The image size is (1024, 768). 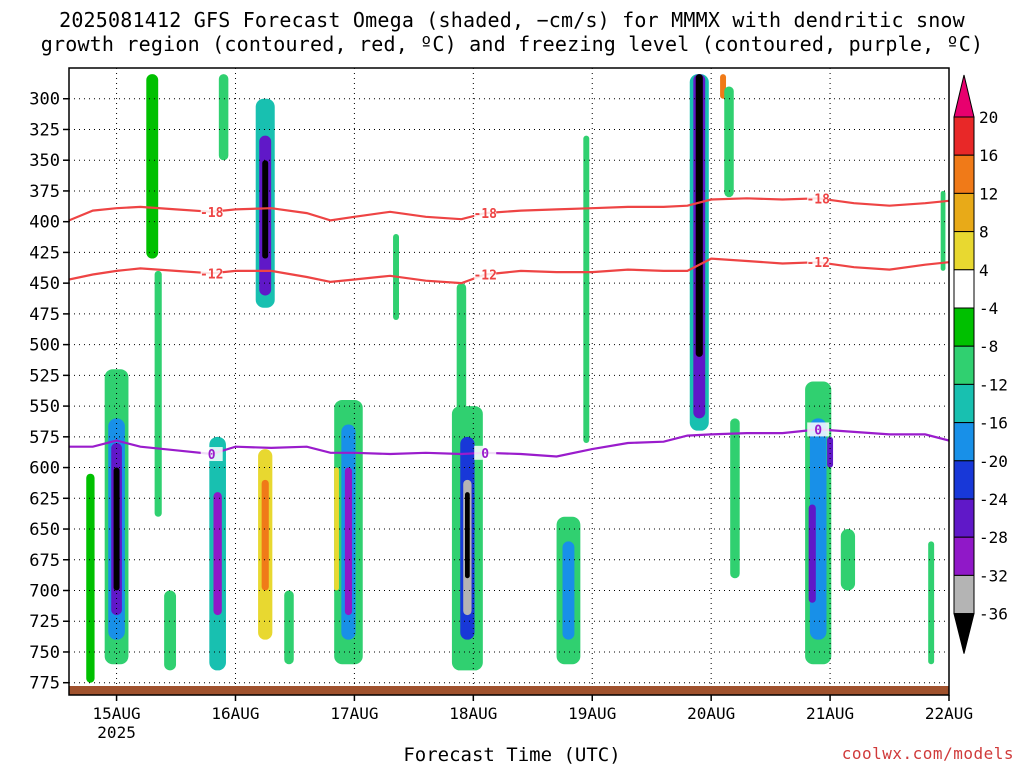 I want to click on x-tick-label: 15AUG, so click(x=116, y=713).